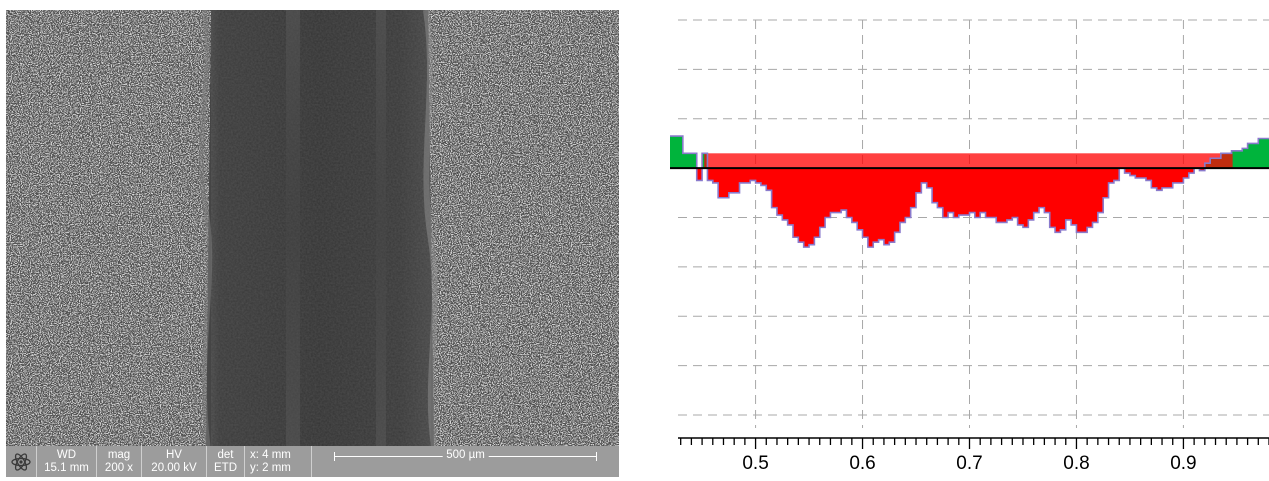 Image resolution: width=1269 pixels, height=481 pixels. I want to click on databar-mag-label: mag, so click(119, 454).